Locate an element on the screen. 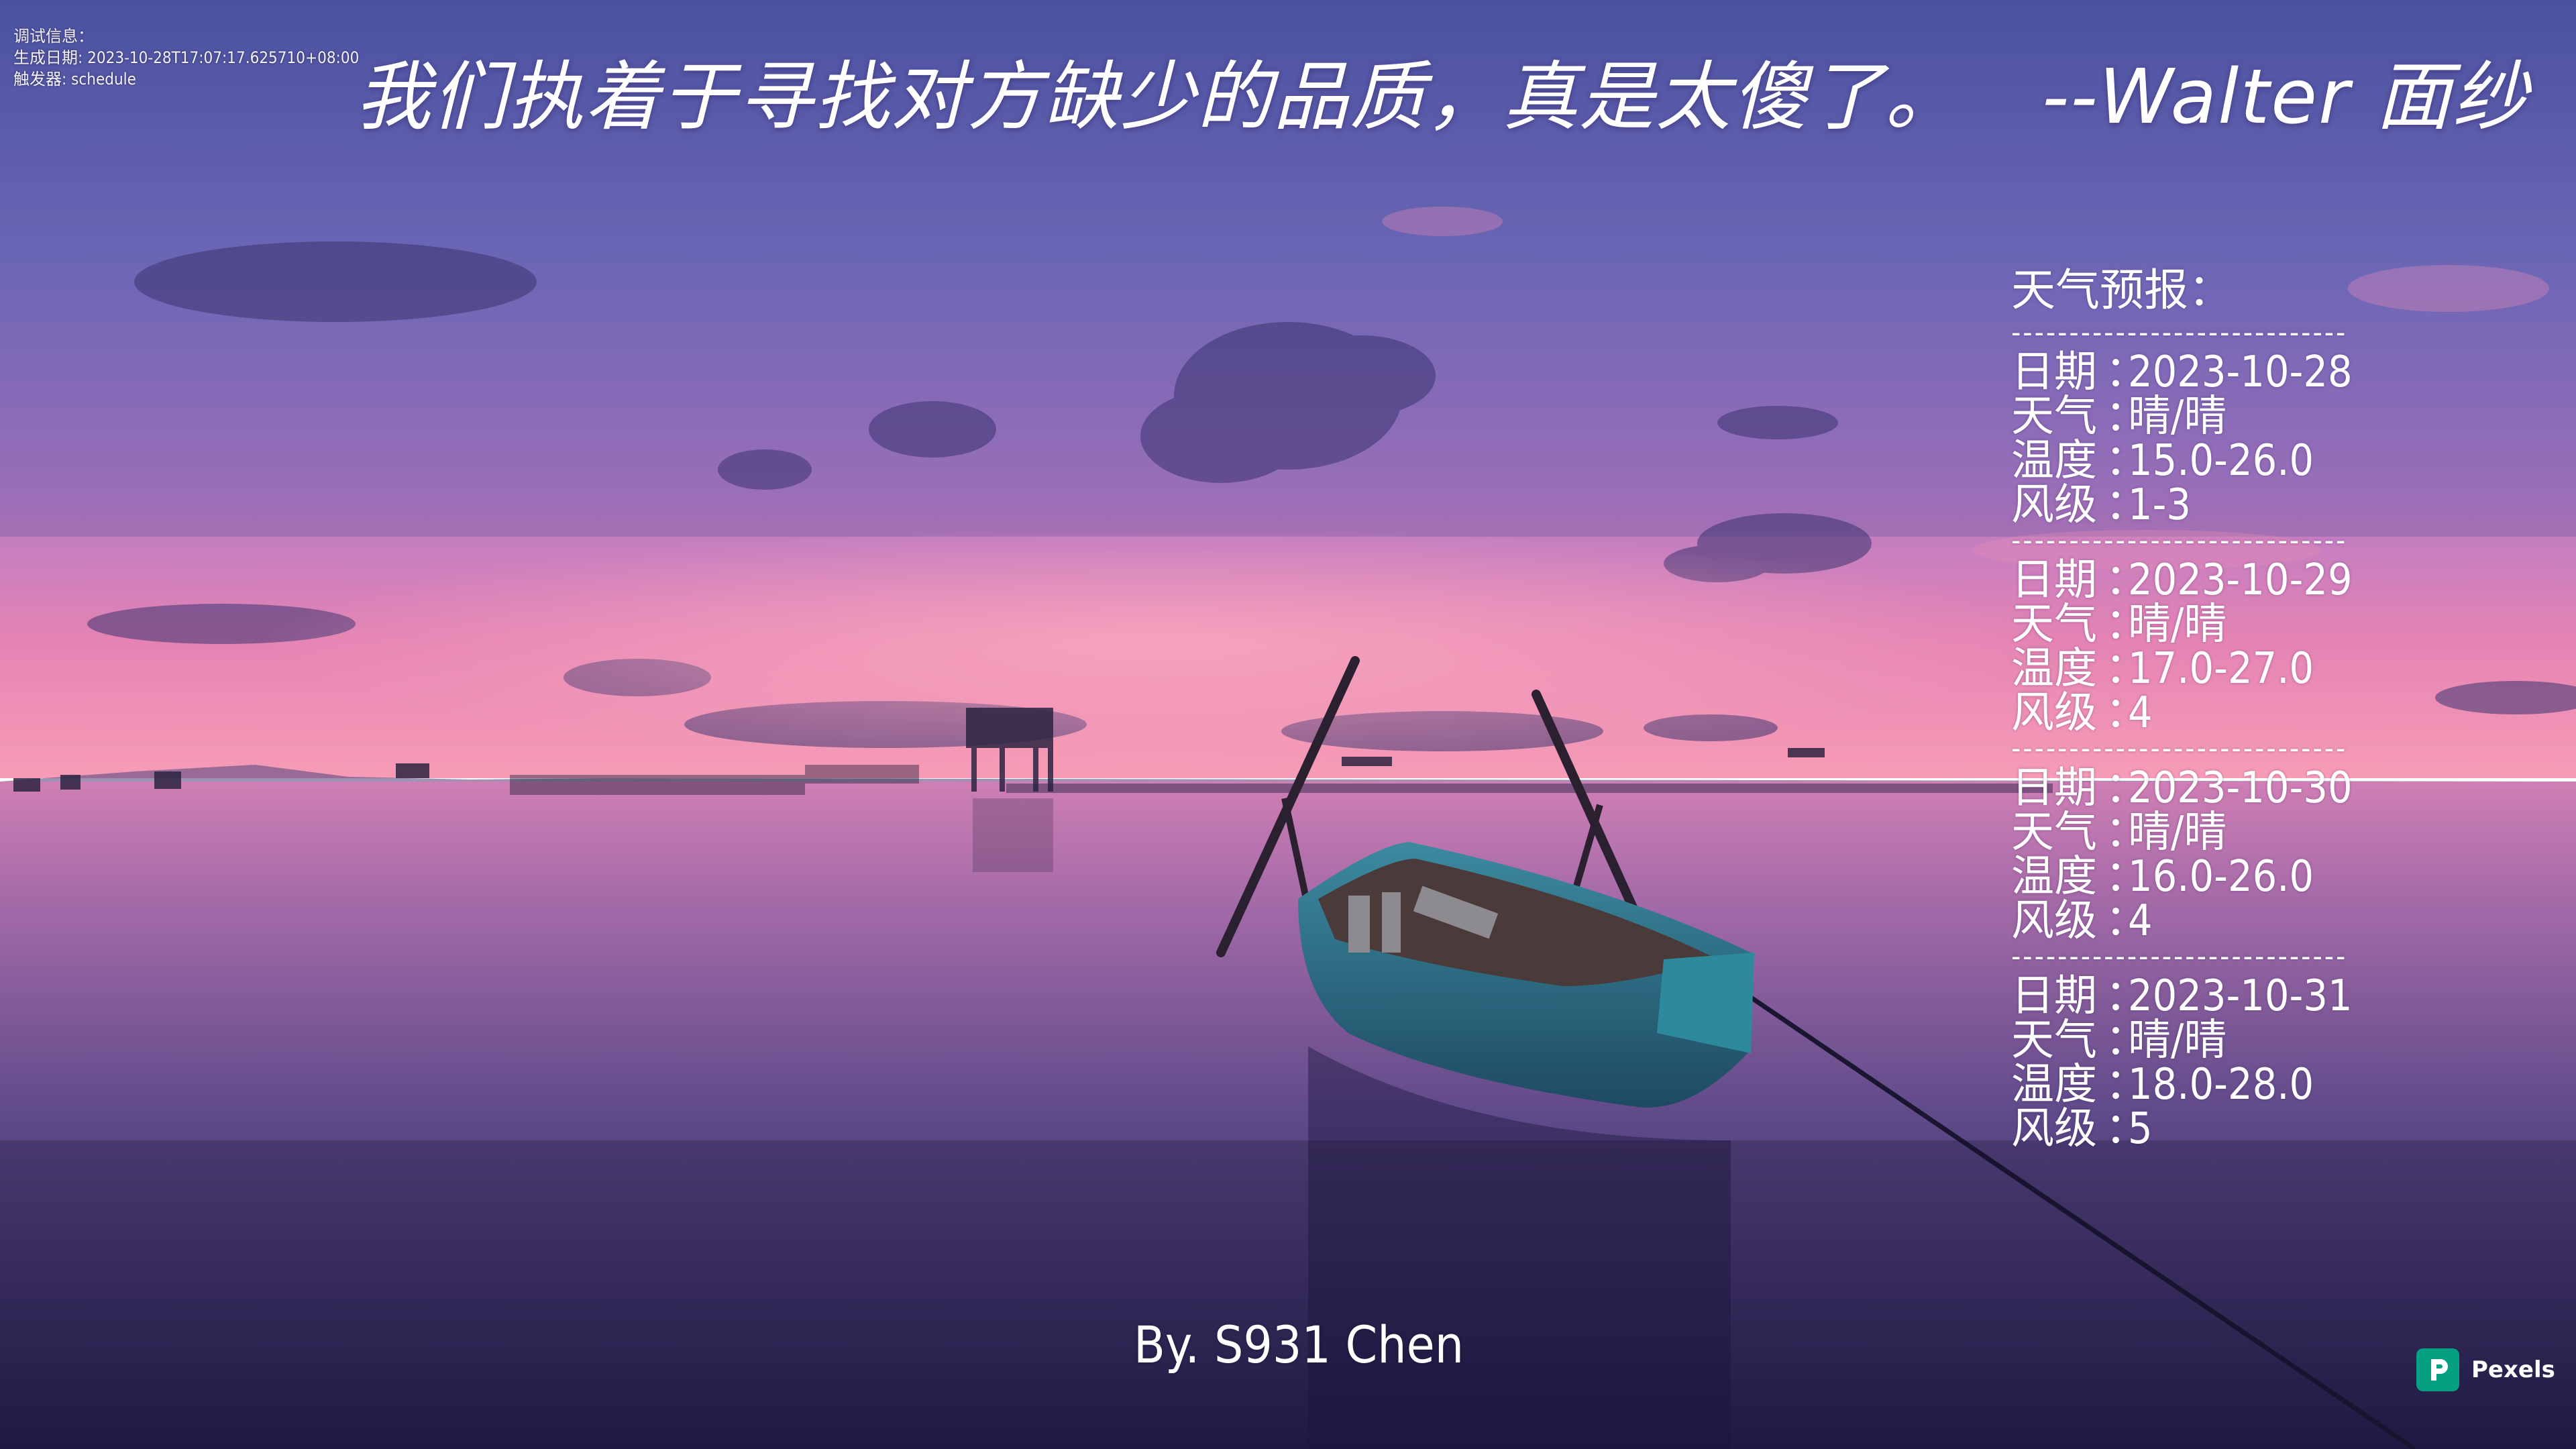 This screenshot has height=1449, width=2576. forecast-temperature-value: 15.0-26.0 is located at coordinates (2221, 461).